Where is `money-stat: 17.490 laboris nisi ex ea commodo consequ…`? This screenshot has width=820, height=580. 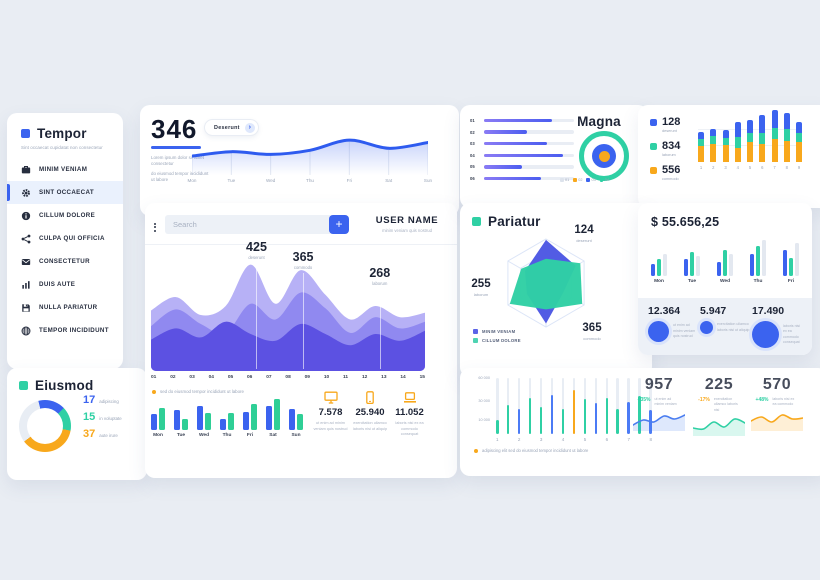 money-stat: 17.490 laboris nisi ex ea commodo consequ… is located at coordinates (777, 330).